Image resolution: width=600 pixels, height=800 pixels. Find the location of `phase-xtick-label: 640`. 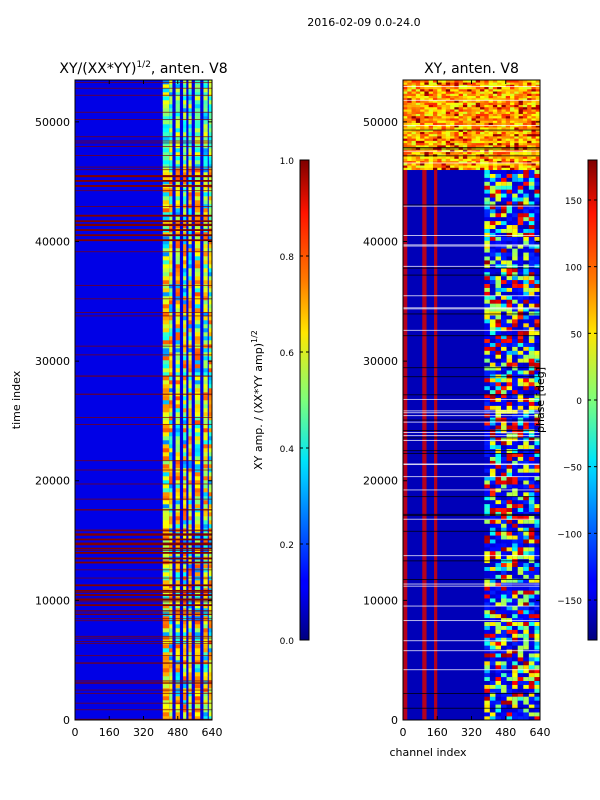

phase-xtick-label: 640 is located at coordinates (540, 732).